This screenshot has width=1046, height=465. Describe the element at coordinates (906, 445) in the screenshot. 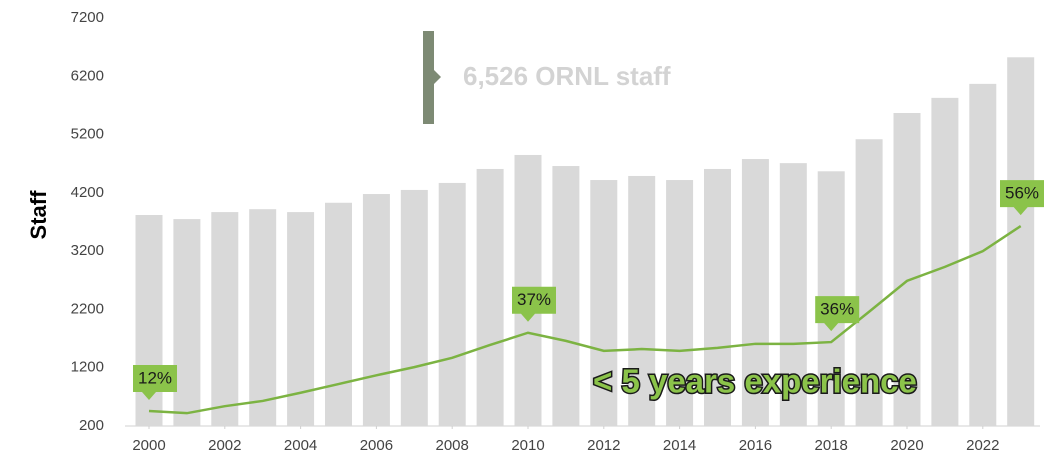

I see `x-tick-label: 2020` at that location.